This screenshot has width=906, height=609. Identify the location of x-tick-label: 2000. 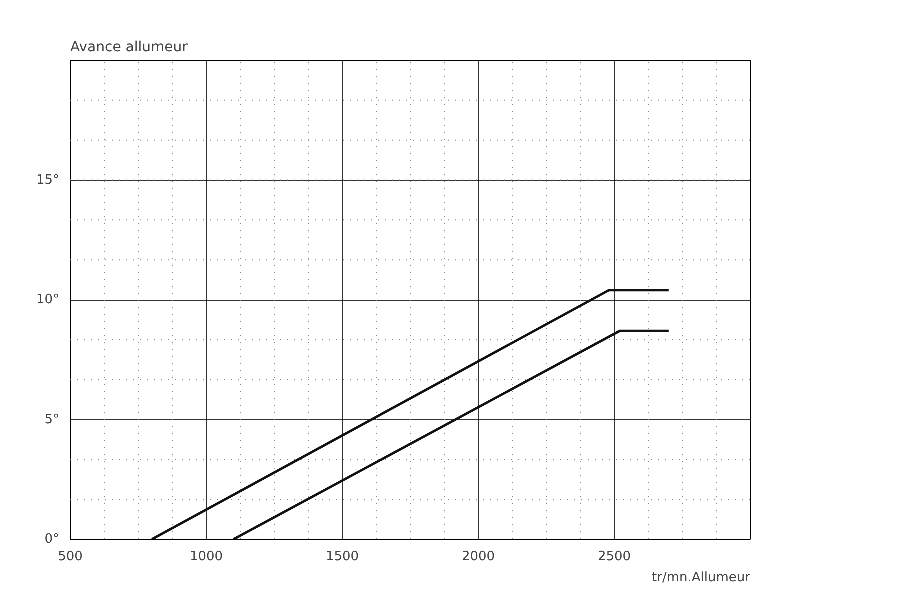
(479, 557).